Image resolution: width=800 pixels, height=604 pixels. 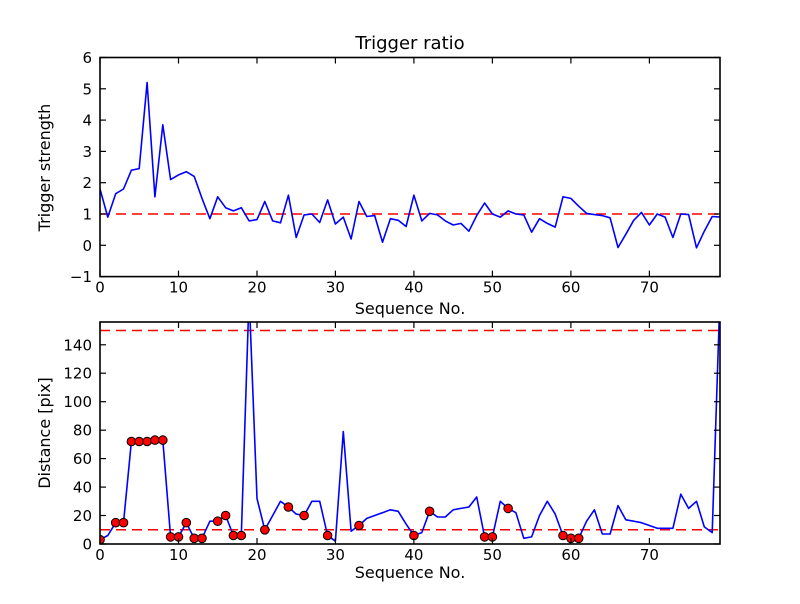 I want to click on bottom-xaxis-label: Sequence No., so click(x=410, y=572).